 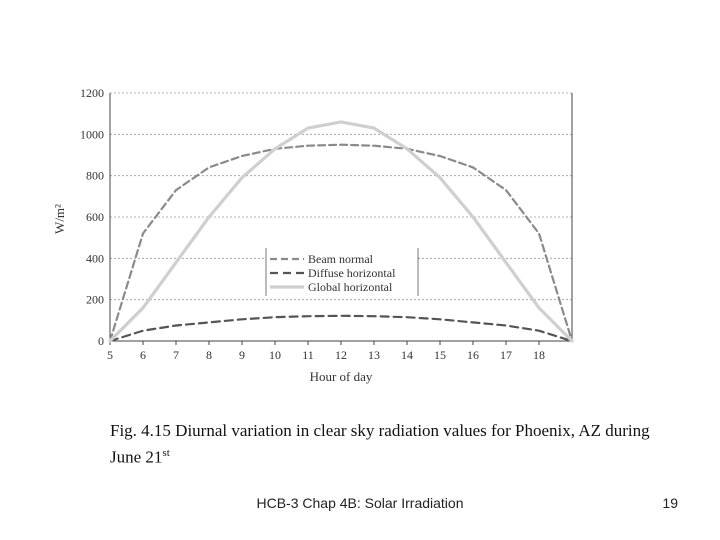 What do you see at coordinates (101, 341) in the screenshot?
I see `y-tick-label-0: 0` at bounding box center [101, 341].